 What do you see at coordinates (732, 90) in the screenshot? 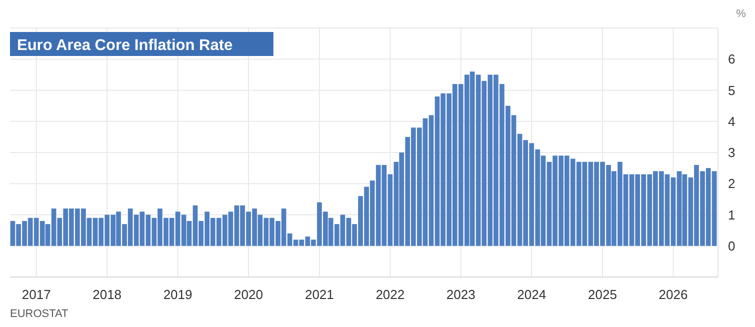
I see `y-tick-label: 5` at bounding box center [732, 90].